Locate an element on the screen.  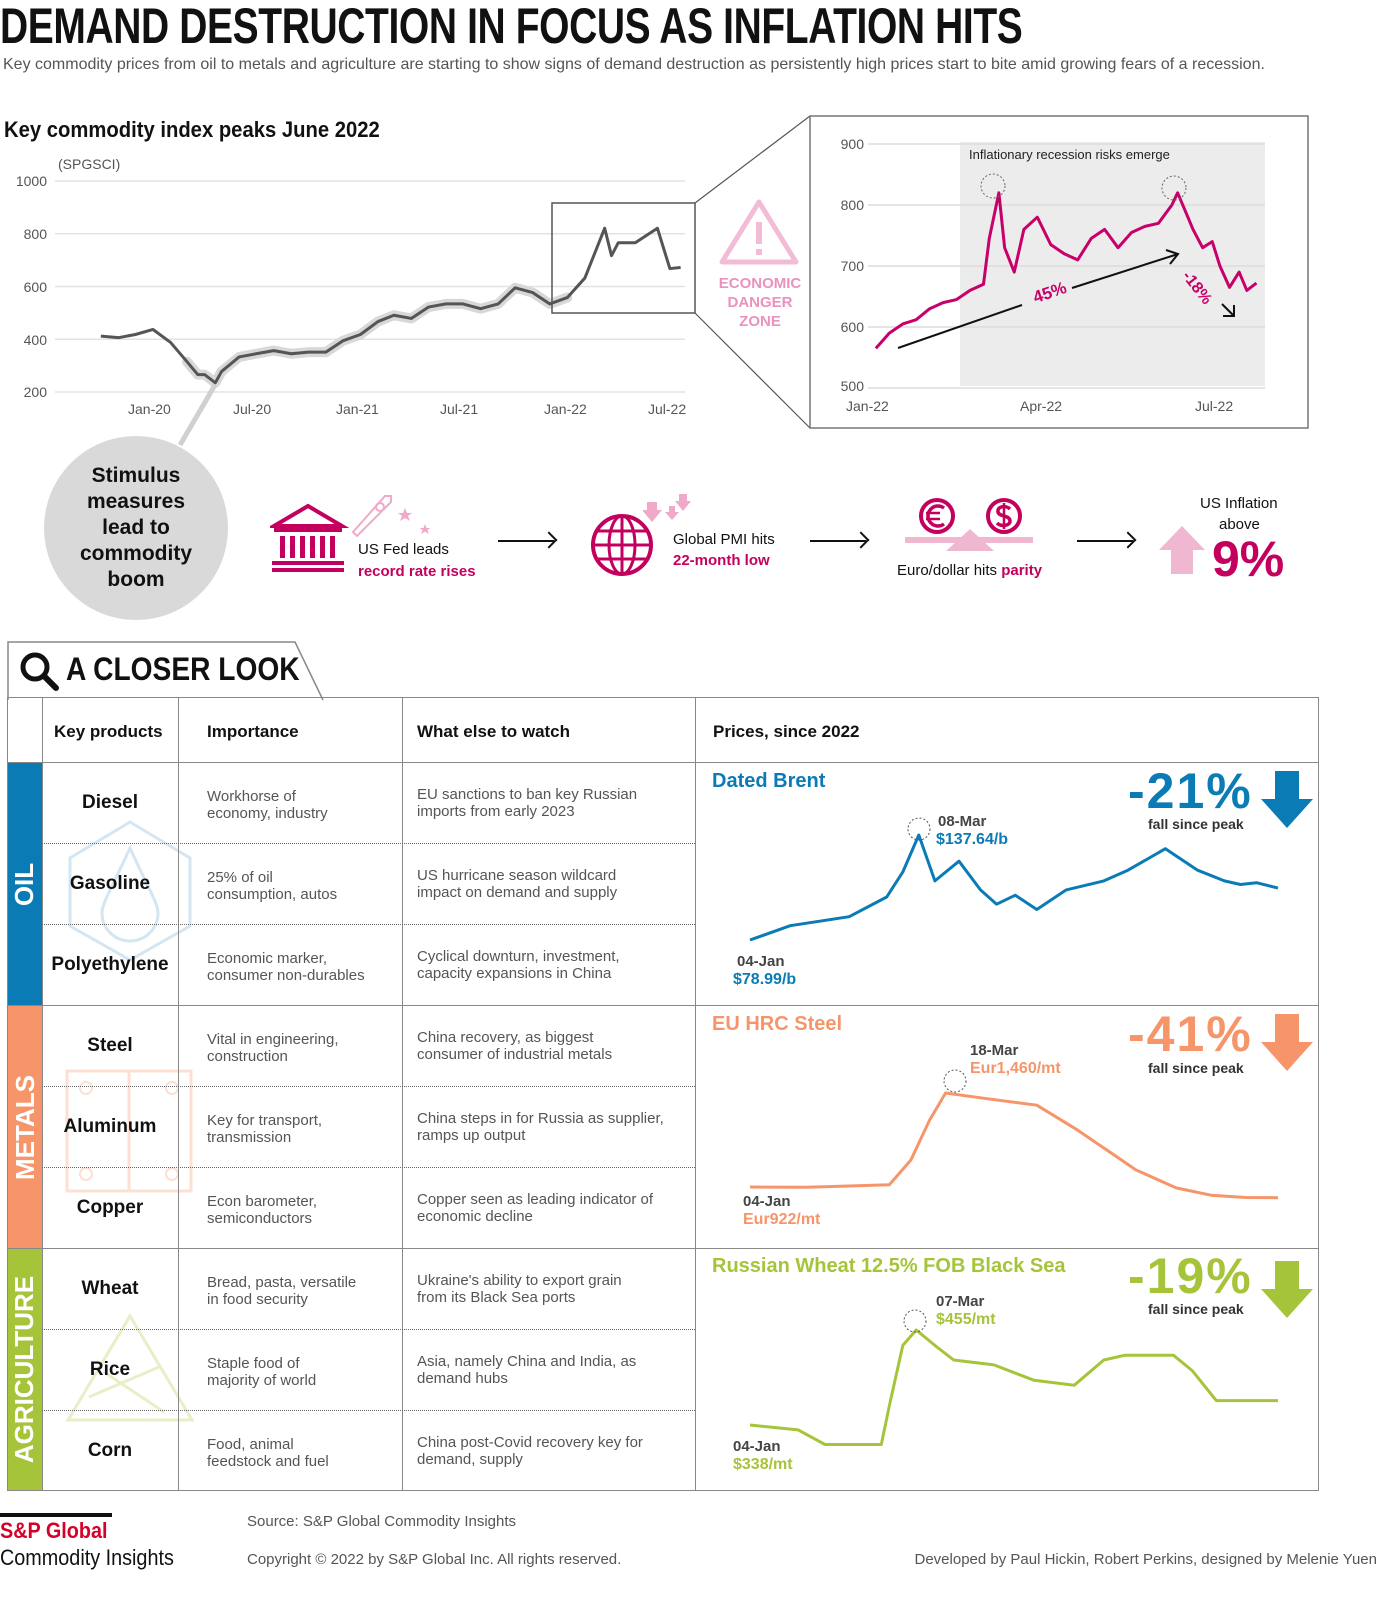
spgsci-line is located at coordinates (390, 305).